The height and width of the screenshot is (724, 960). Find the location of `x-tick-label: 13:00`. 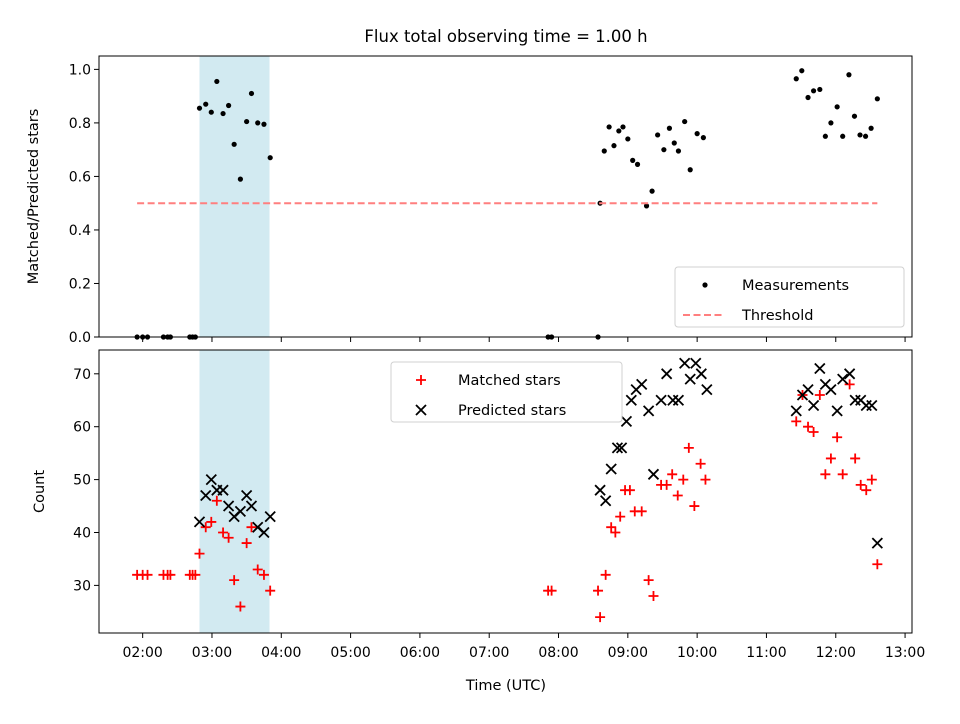

x-tick-label: 13:00 is located at coordinates (905, 653).